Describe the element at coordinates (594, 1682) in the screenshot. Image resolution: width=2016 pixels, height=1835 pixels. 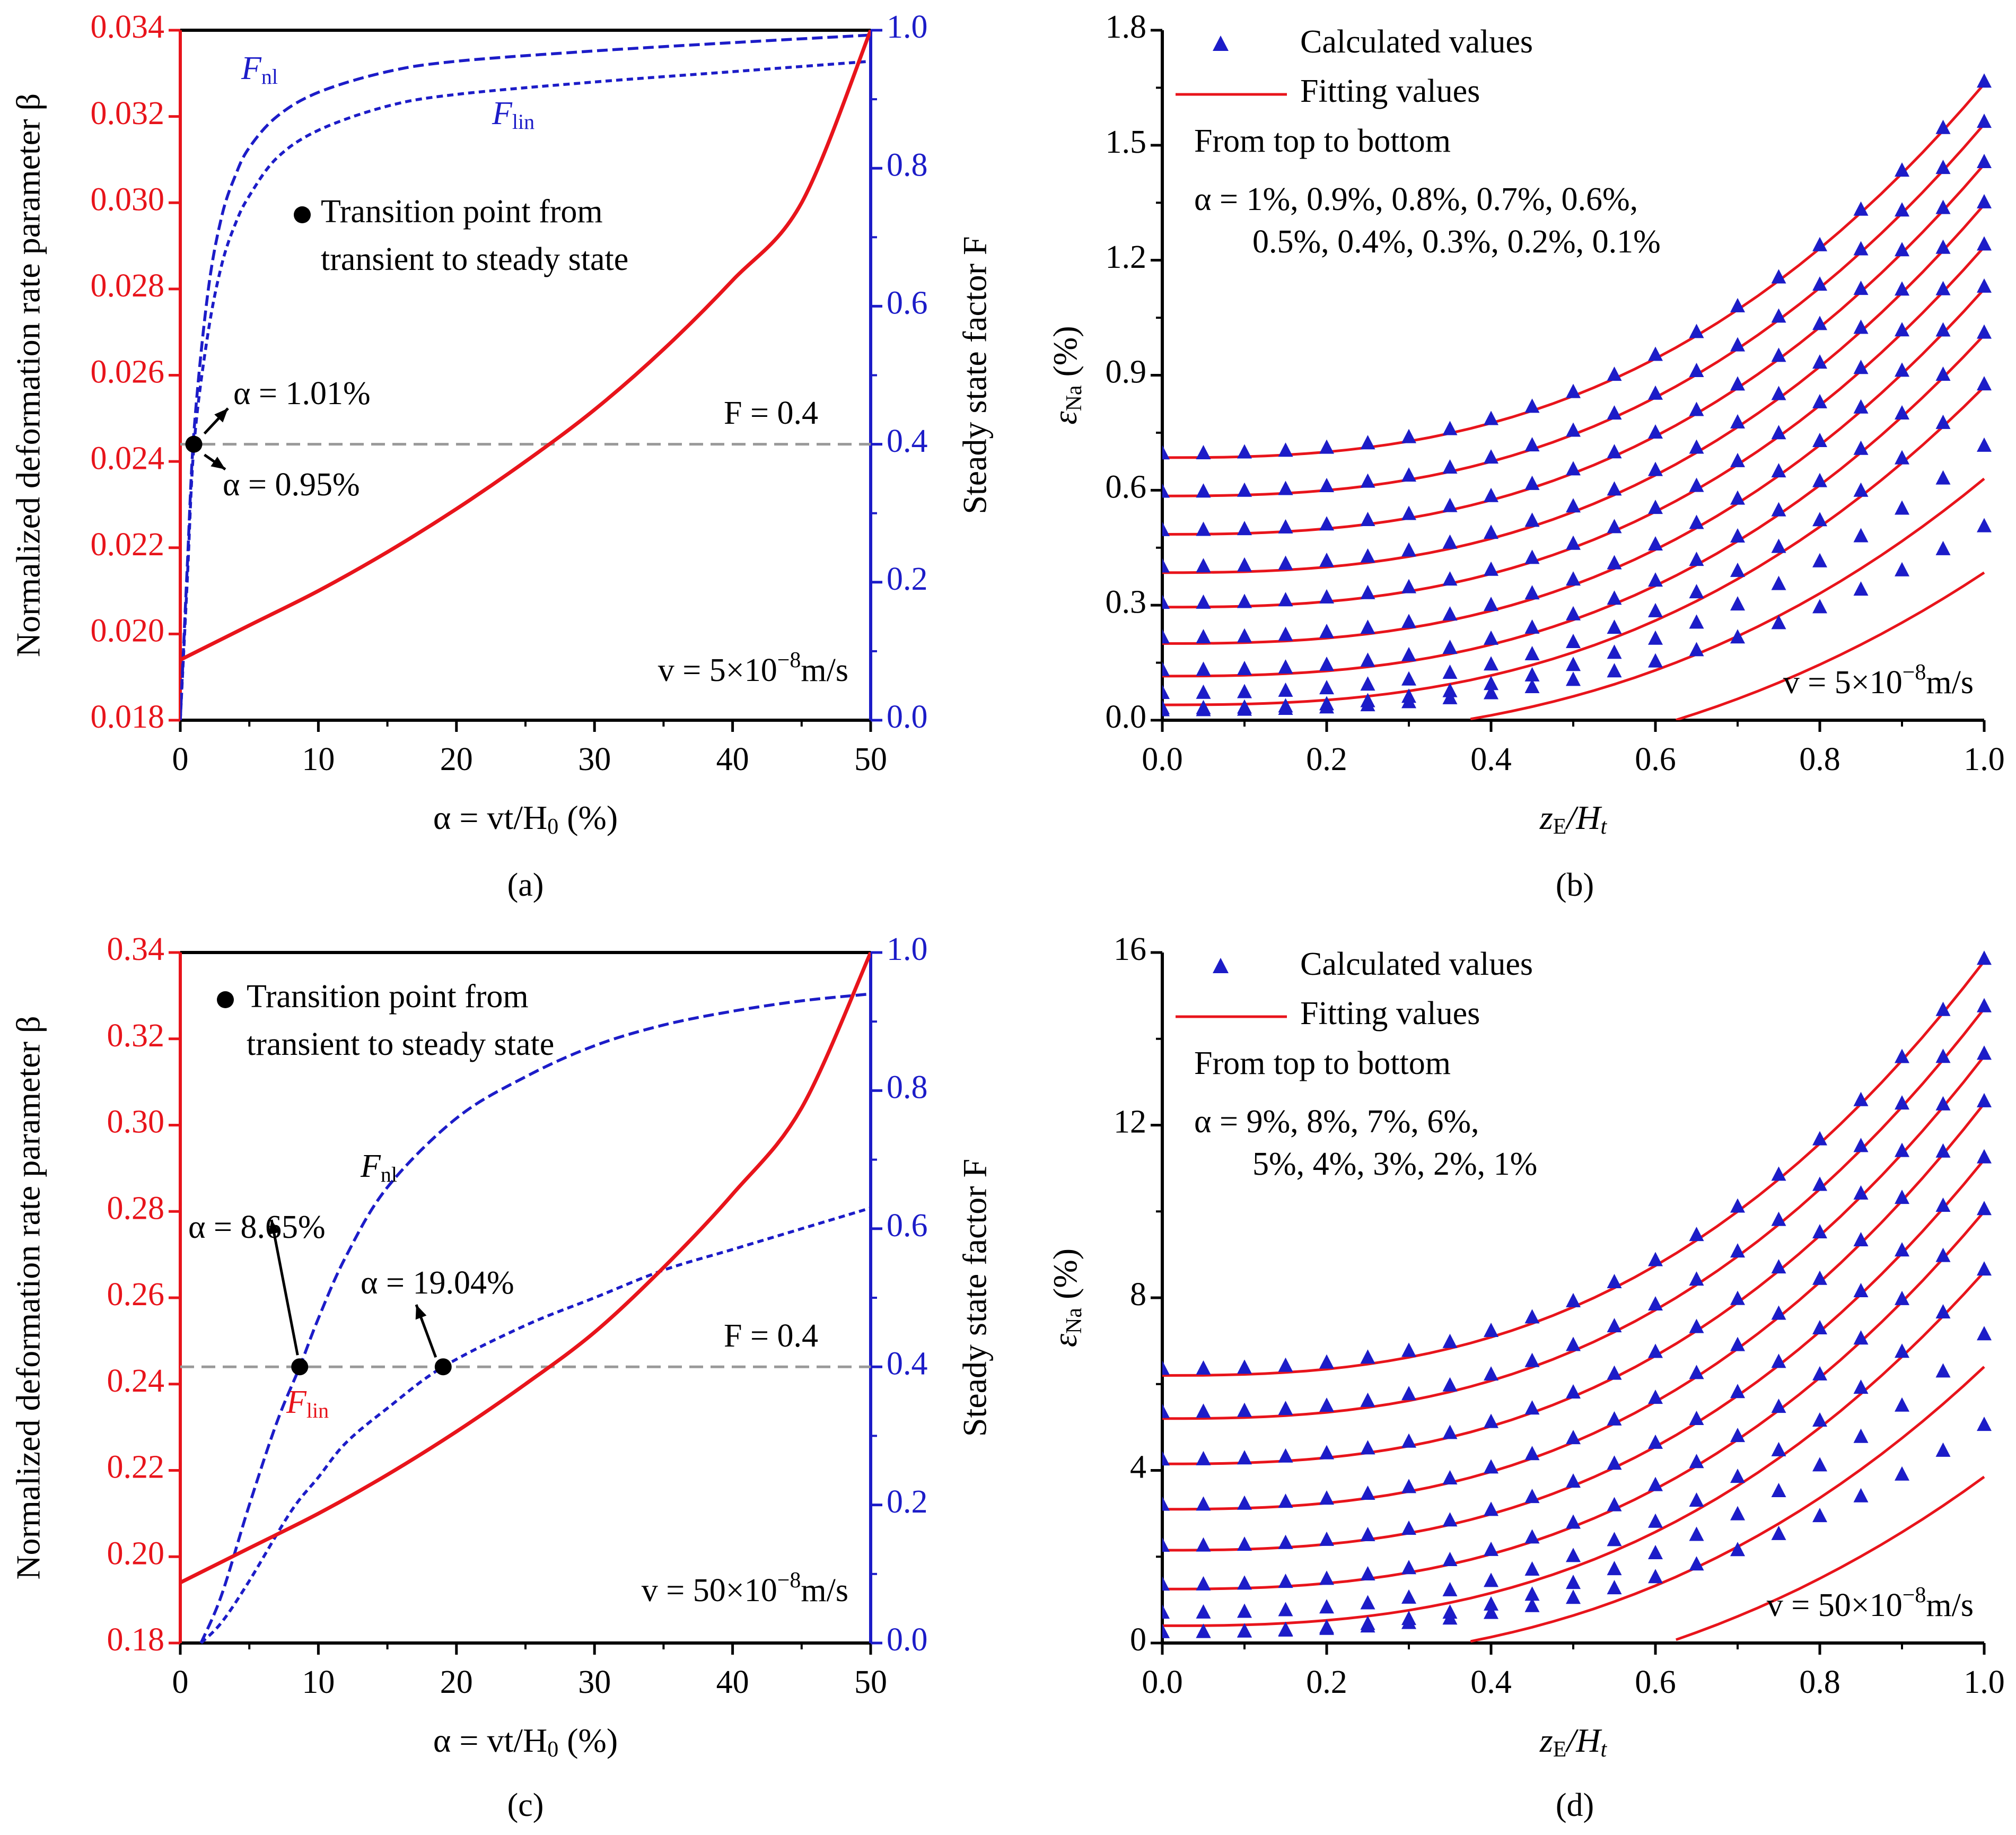
I see `x-tick-label: 30` at that location.